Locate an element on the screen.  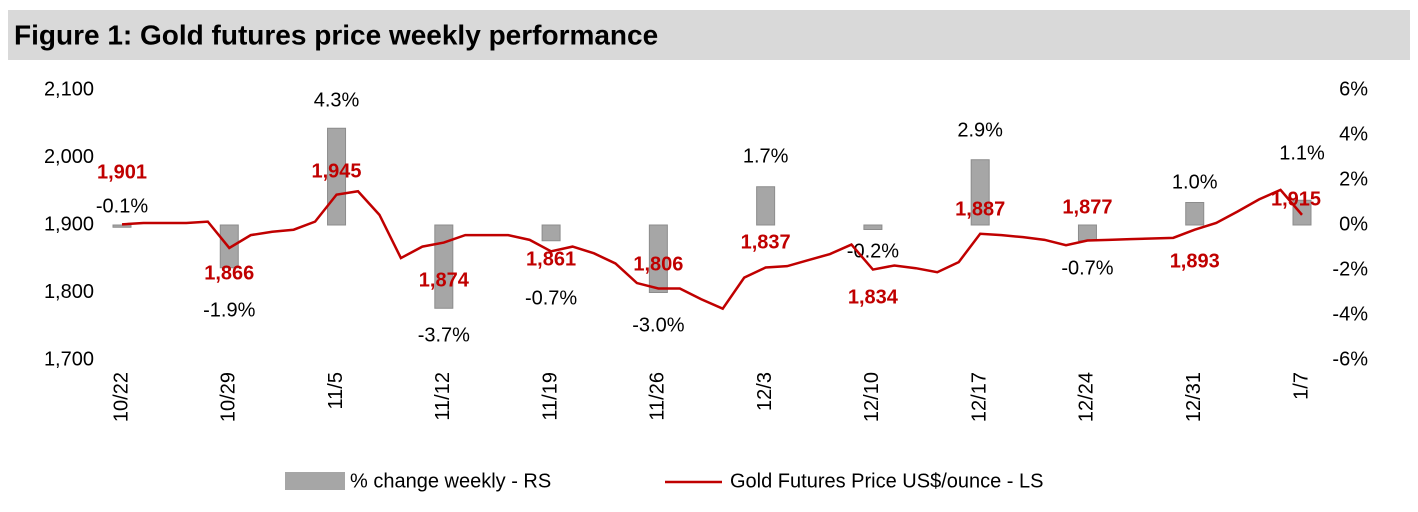
line-value-label: 1,893 is located at coordinates (1195, 261).